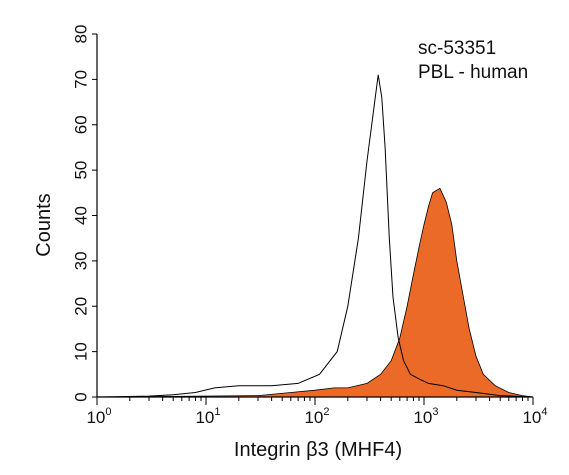 This screenshot has width=569, height=475. I want to click on y-tick-label: 60, so click(81, 124).